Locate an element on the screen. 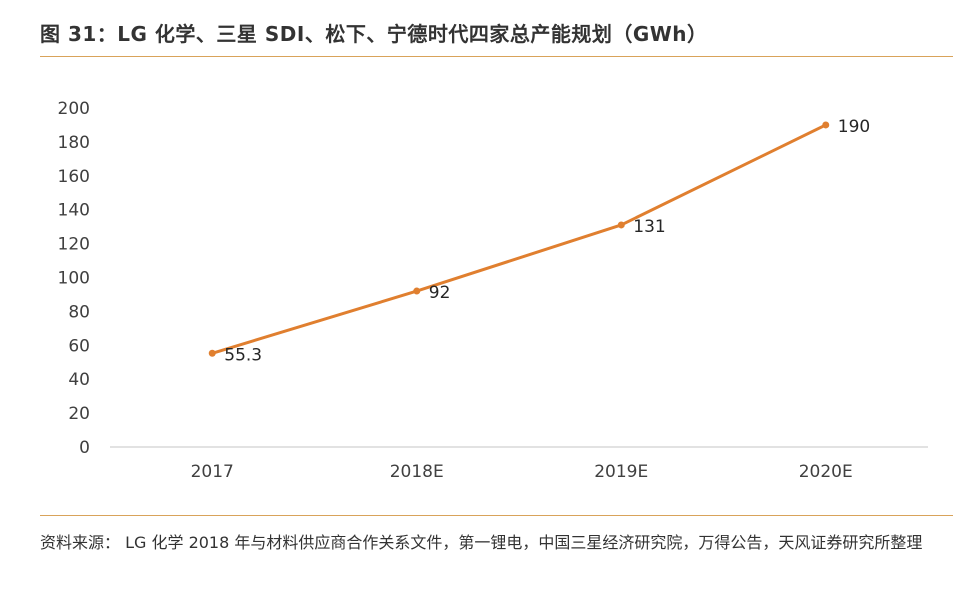  y-tick-label: 160 is located at coordinates (74, 177).